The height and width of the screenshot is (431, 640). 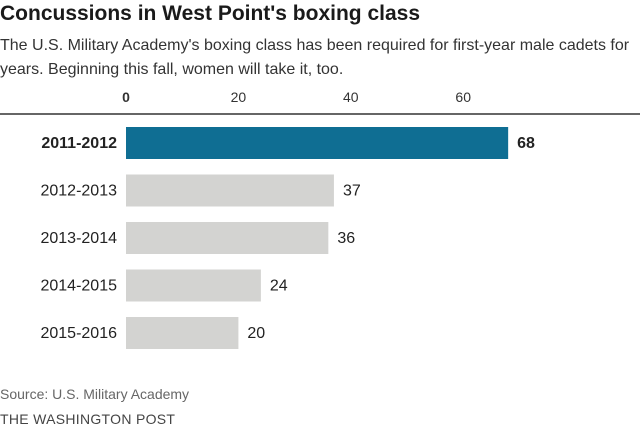 I want to click on chart-title: Concussions in West Point's boxing class, so click(x=210, y=13).